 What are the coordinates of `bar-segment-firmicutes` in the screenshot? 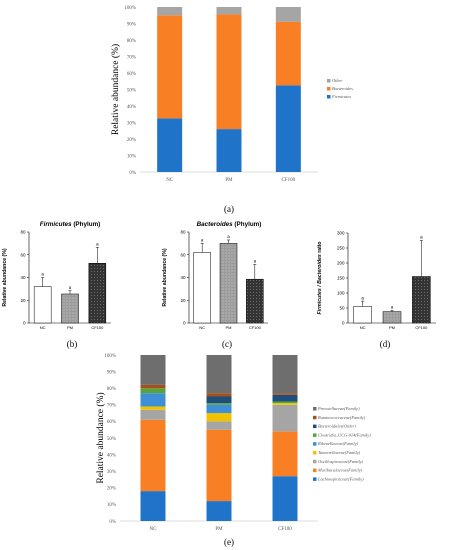 It's located at (229, 150).